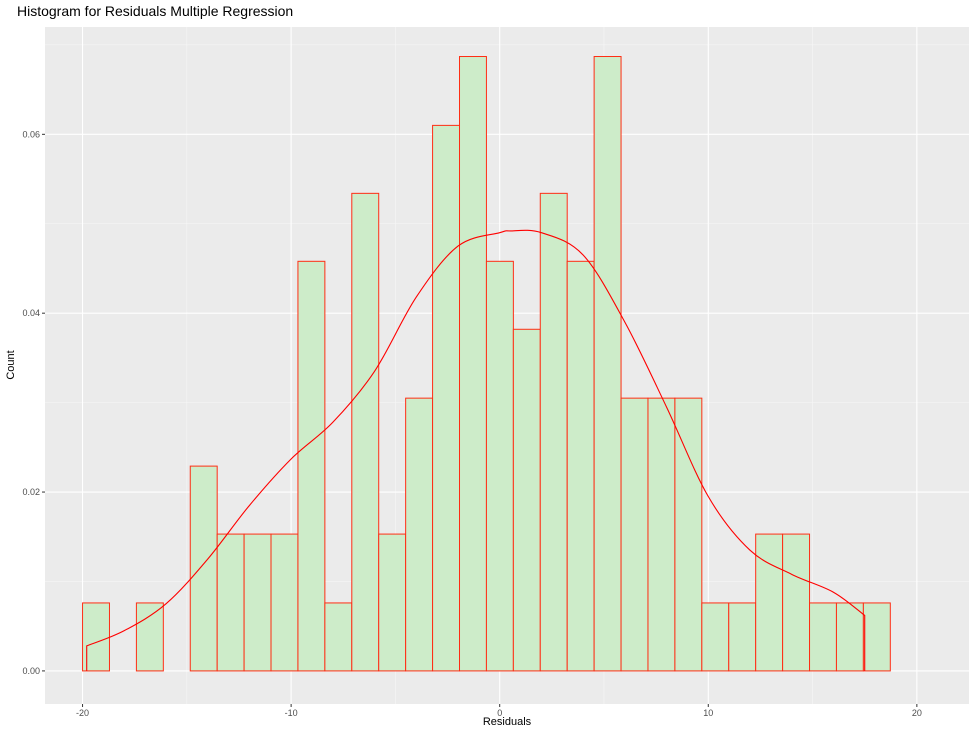 The width and height of the screenshot is (974, 729). Describe the element at coordinates (82, 713) in the screenshot. I see `x-tick-label: -20` at that location.